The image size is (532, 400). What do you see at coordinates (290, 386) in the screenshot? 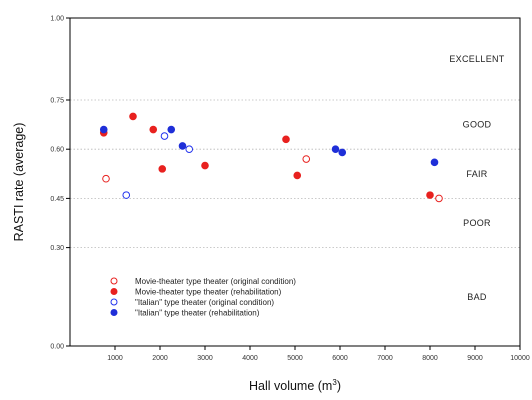
I see `x-axis-label-main: Hall volume (m` at bounding box center [290, 386].